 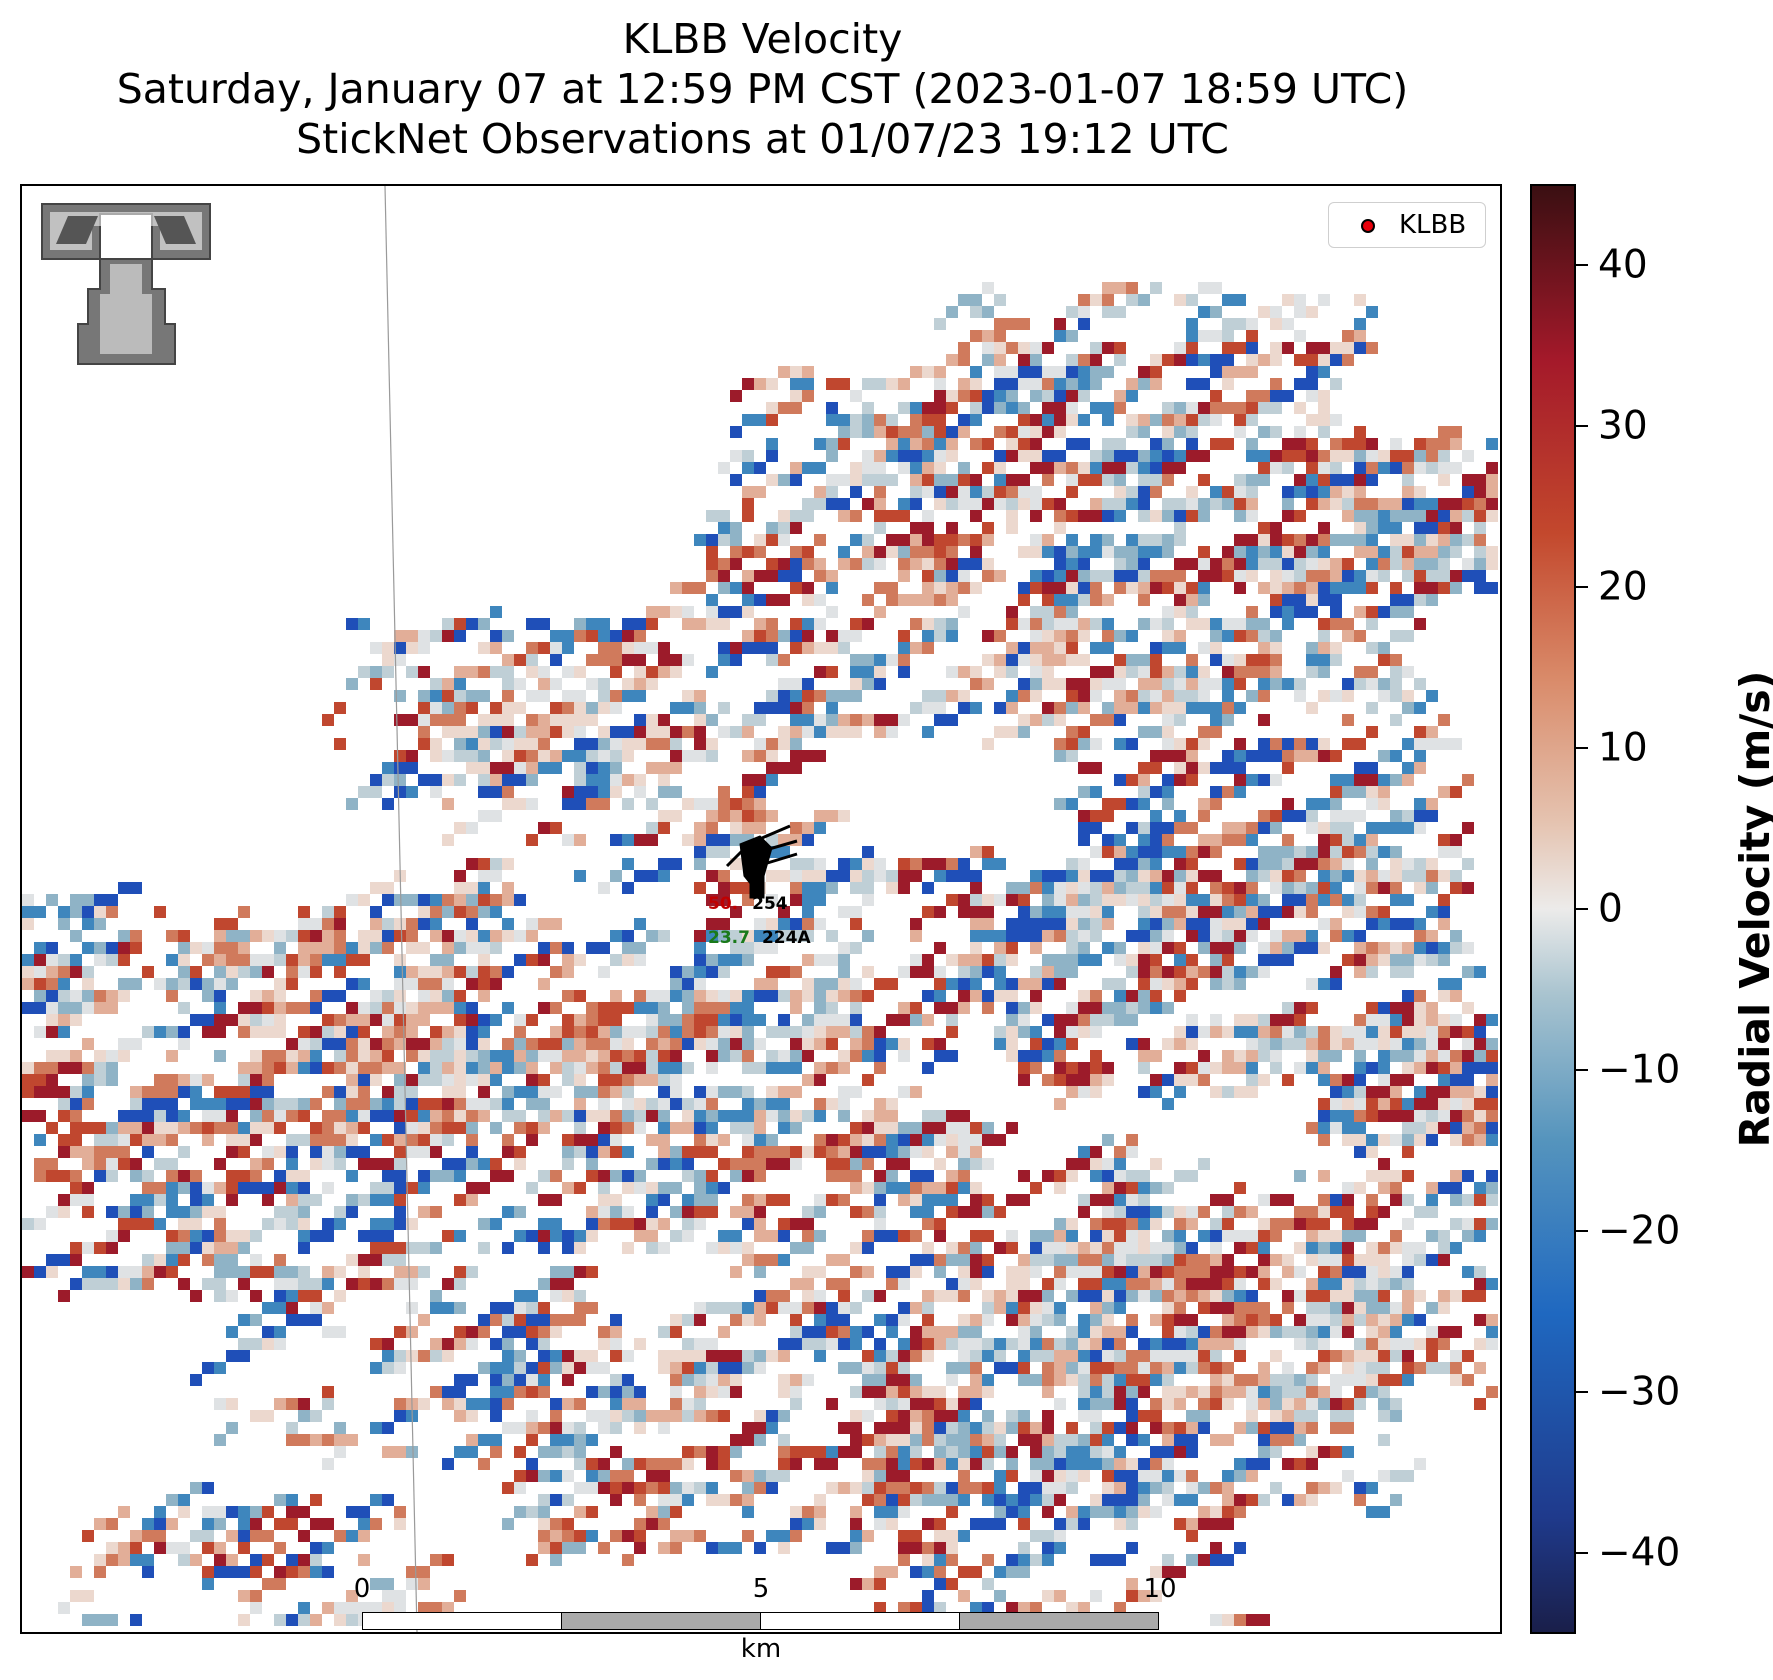 I want to click on colorbar-title: Radial Velocity (m/s), so click(x=1752, y=909).